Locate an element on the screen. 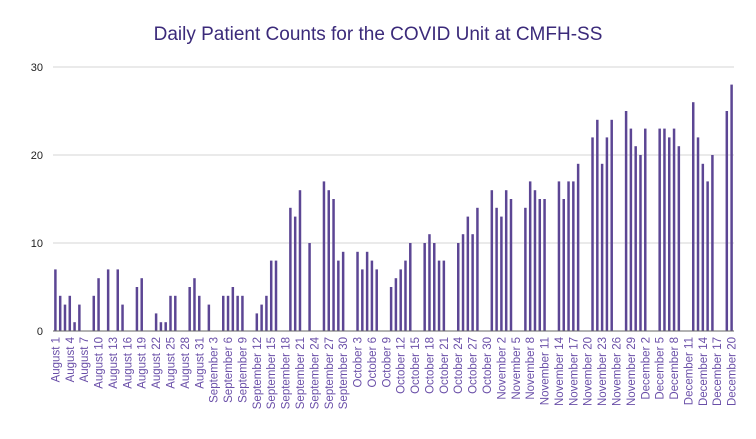  x-tick-label: October 21 is located at coordinates (445, 365).